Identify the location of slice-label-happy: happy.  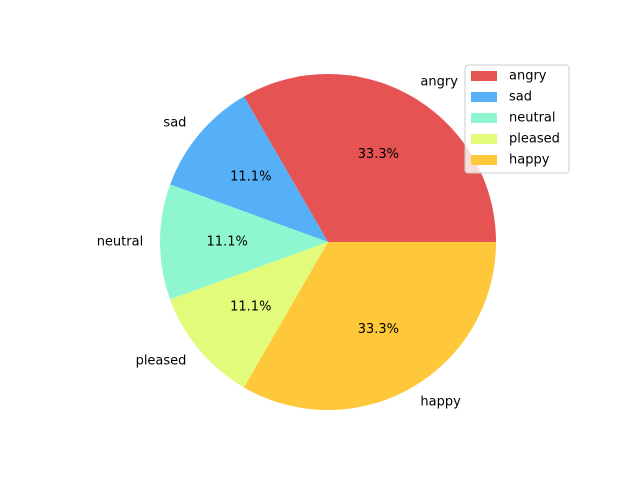
(440, 402).